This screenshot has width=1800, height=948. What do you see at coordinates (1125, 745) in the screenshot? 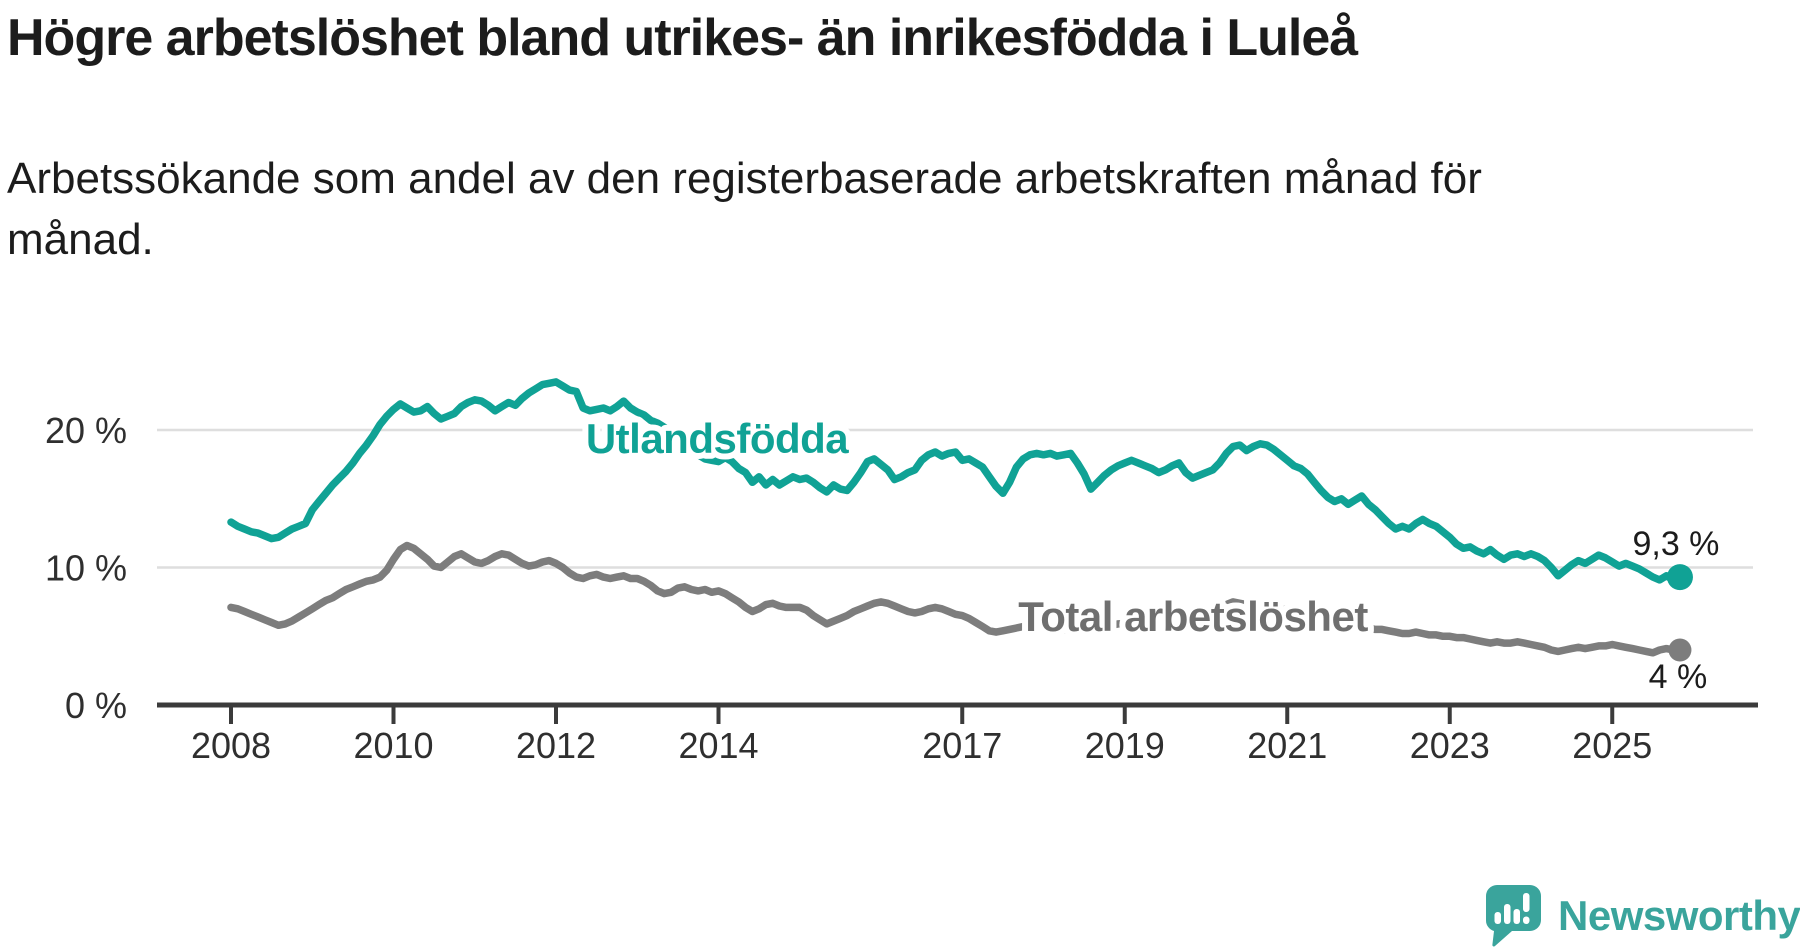
I see `x-axis-label-2019: 2019` at bounding box center [1125, 745].